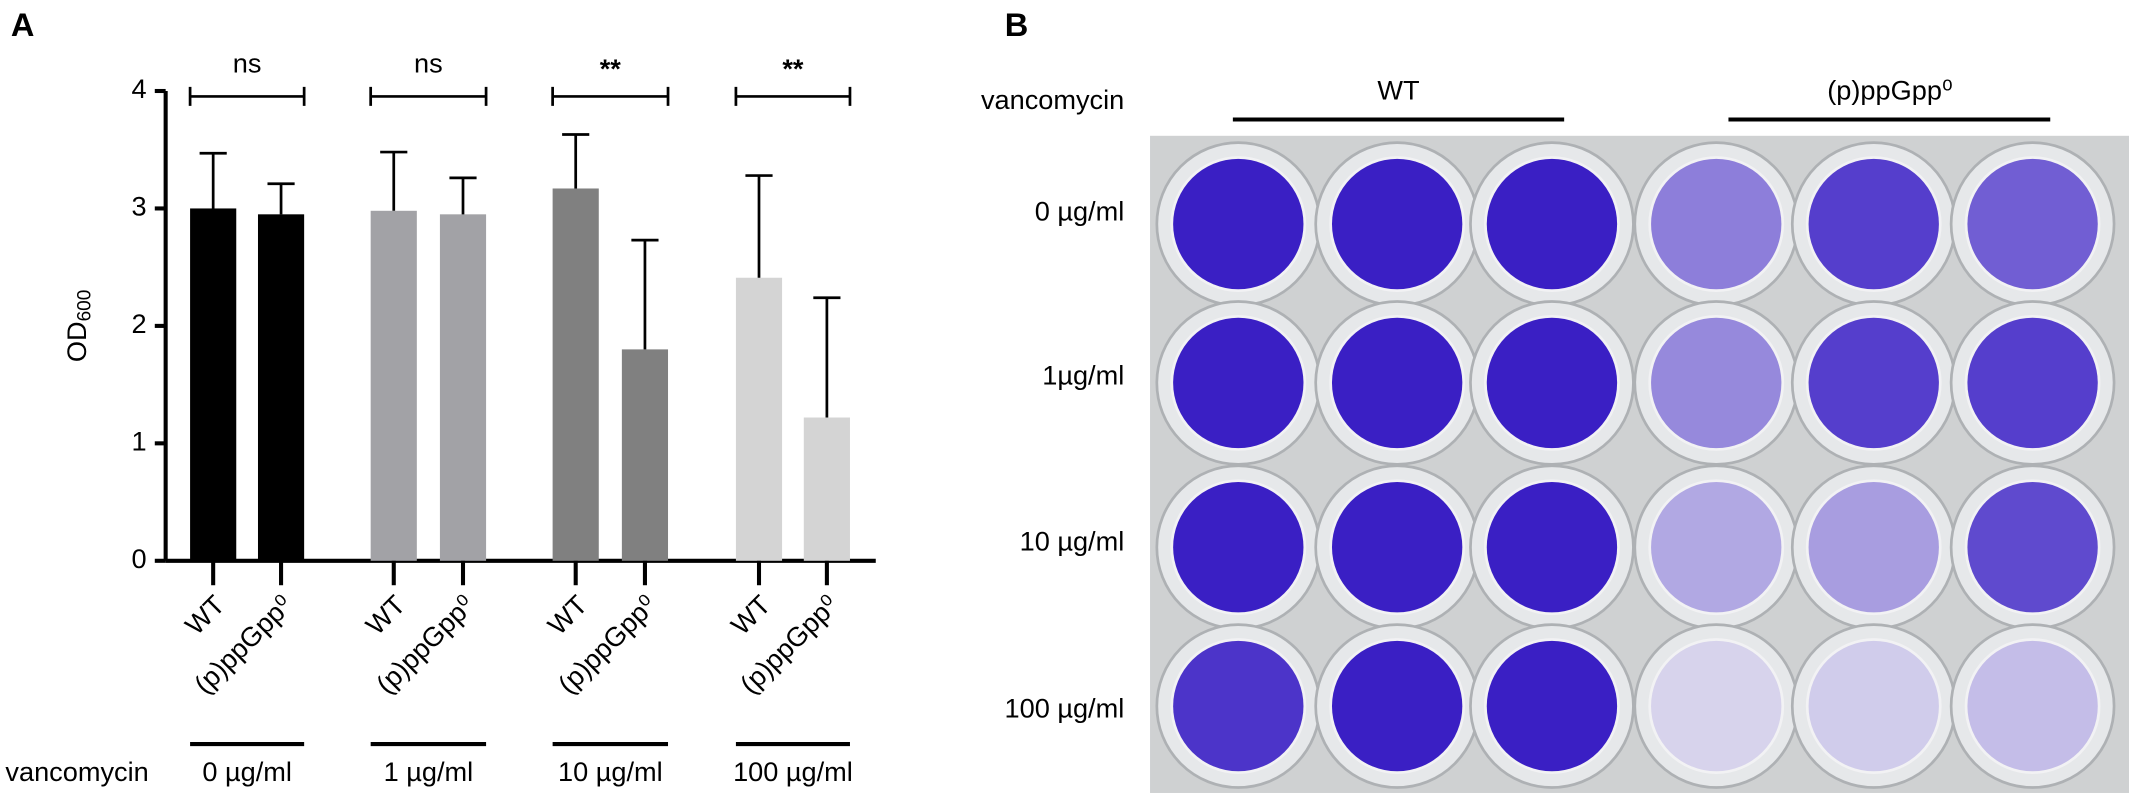  Describe the element at coordinates (429, 771) in the screenshot. I see `group-label: 1 µg/ml` at that location.